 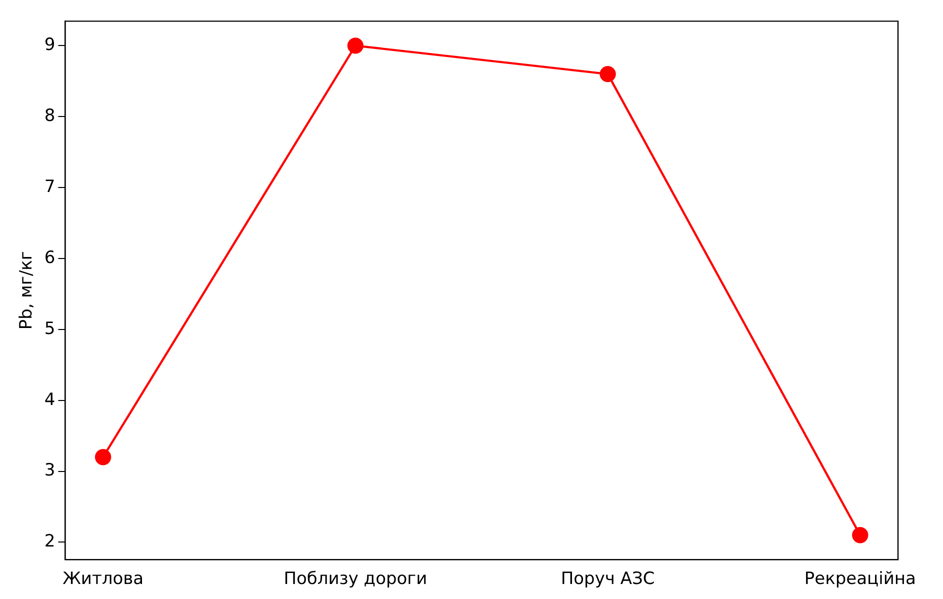 What do you see at coordinates (860, 579) in the screenshot?
I see `x-tick-label: Рекреаційна` at bounding box center [860, 579].